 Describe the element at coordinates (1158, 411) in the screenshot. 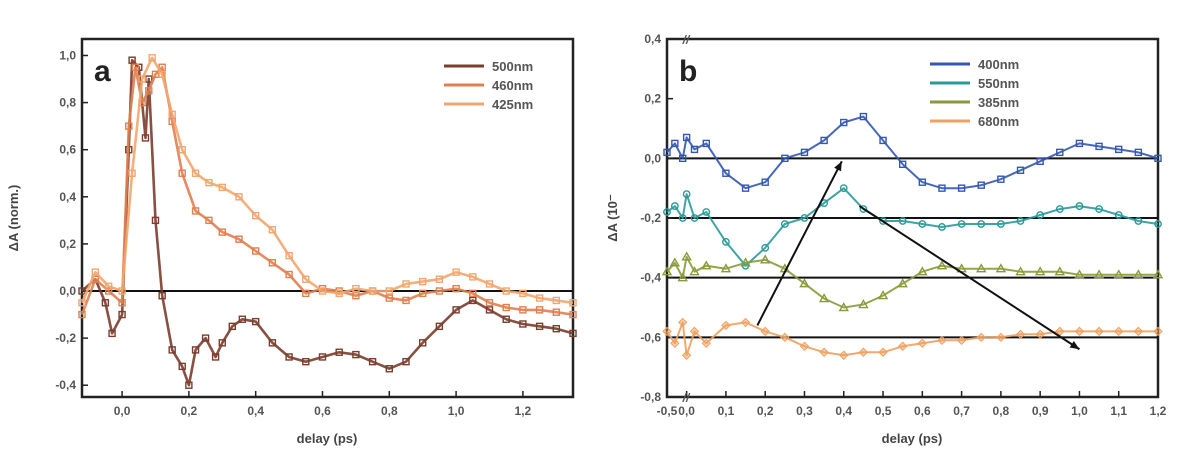

I see `x-tick-label: 1,2` at that location.